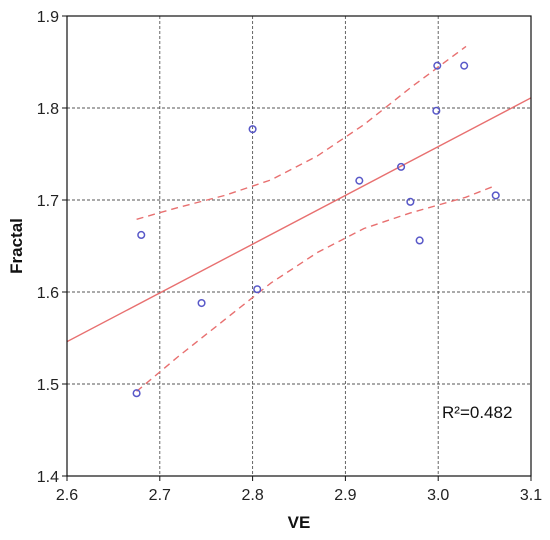 This screenshot has width=550, height=540. What do you see at coordinates (299, 490) in the screenshot?
I see `x-axis-ticks: 2.6 2.7 2.8 2.9 3.0 3.1` at bounding box center [299, 490].